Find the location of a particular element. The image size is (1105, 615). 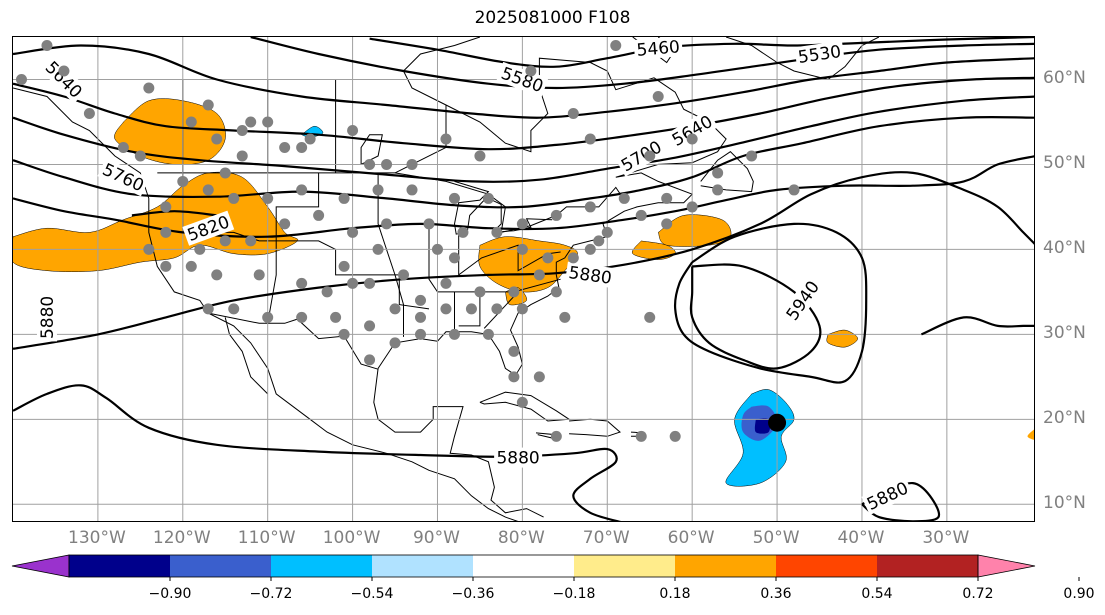

longitude-label: 100°W is located at coordinates (351, 538).